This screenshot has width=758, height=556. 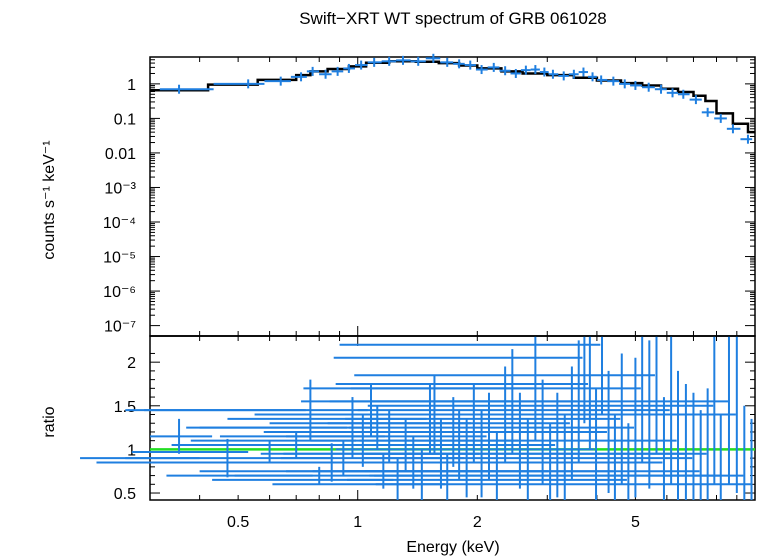 What do you see at coordinates (131, 450) in the screenshot?
I see `bottom-y-tick-label: 1` at bounding box center [131, 450].